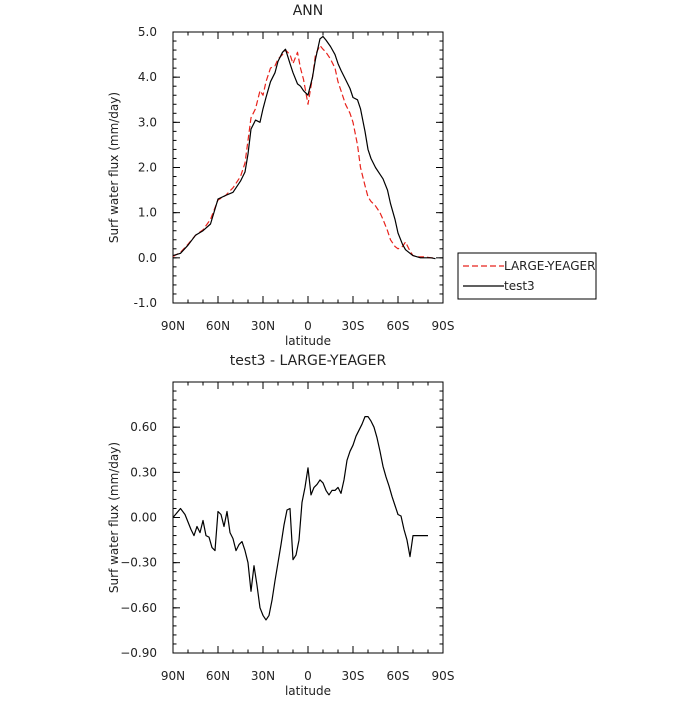  I want to click on y-tick-label: 3.0, so click(147, 122).